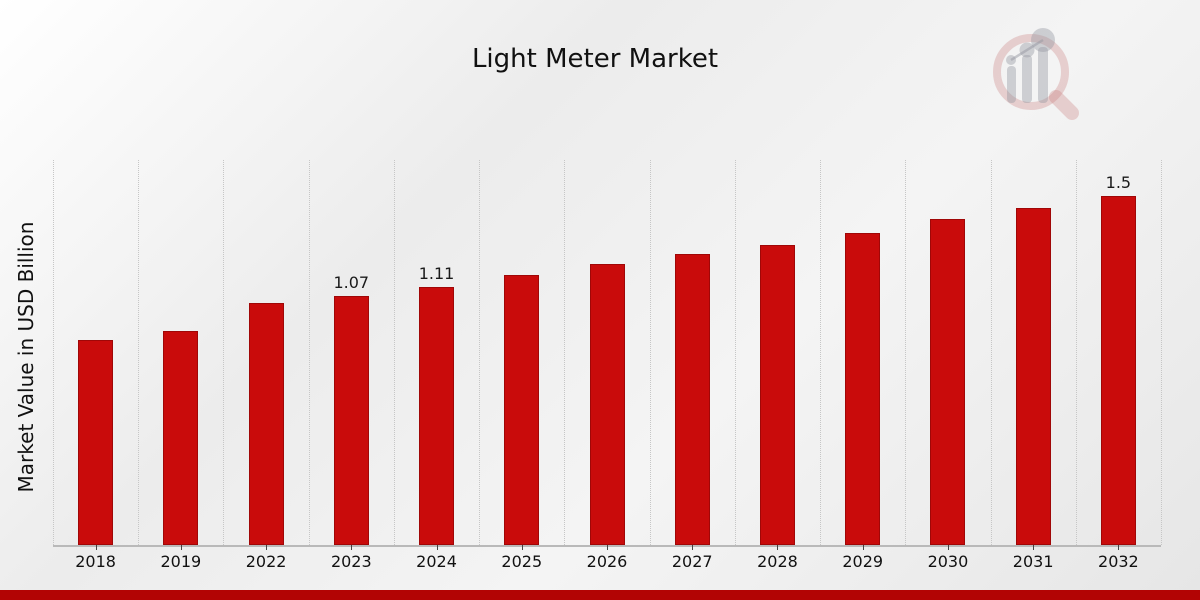  Describe the element at coordinates (777, 395) in the screenshot. I see `bar-2028` at that location.